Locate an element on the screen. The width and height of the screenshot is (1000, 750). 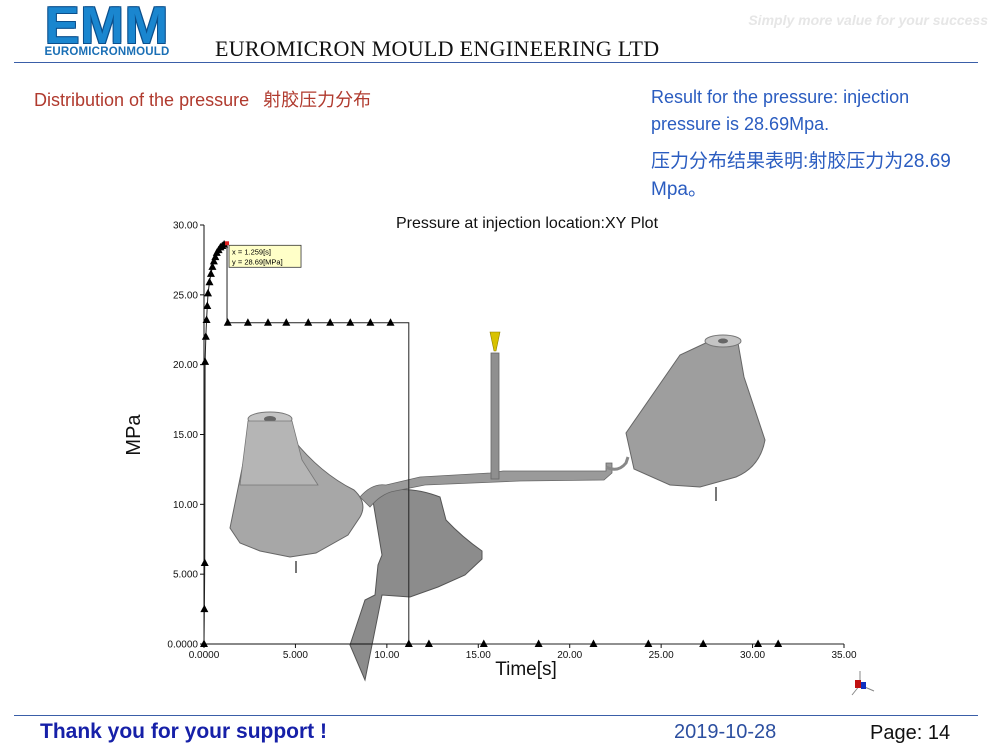
y-tick-label: 5.000 is located at coordinates (185, 575).